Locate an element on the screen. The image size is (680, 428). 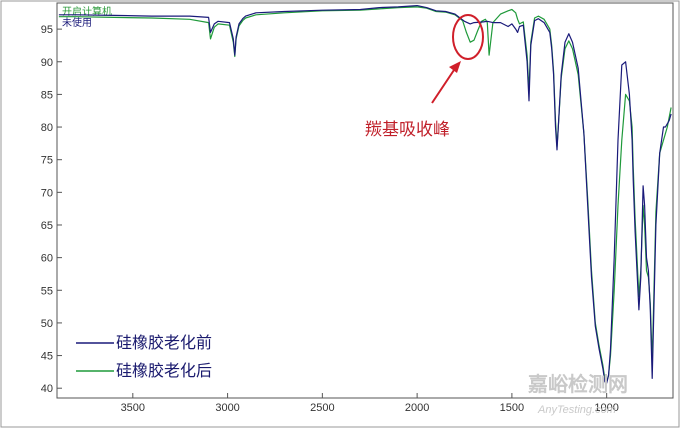
x-tick-label: 3500 is located at coordinates (133, 408).